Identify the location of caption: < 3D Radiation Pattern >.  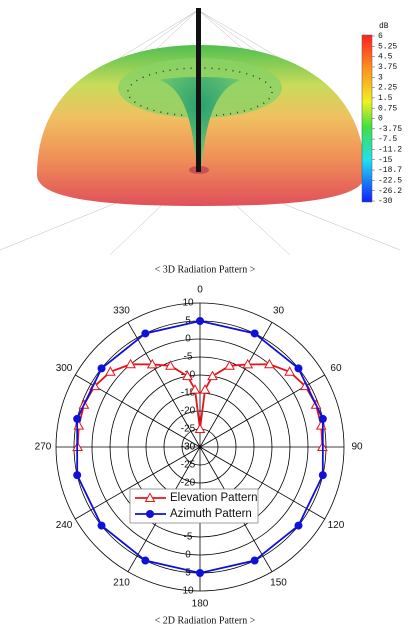
(205, 269).